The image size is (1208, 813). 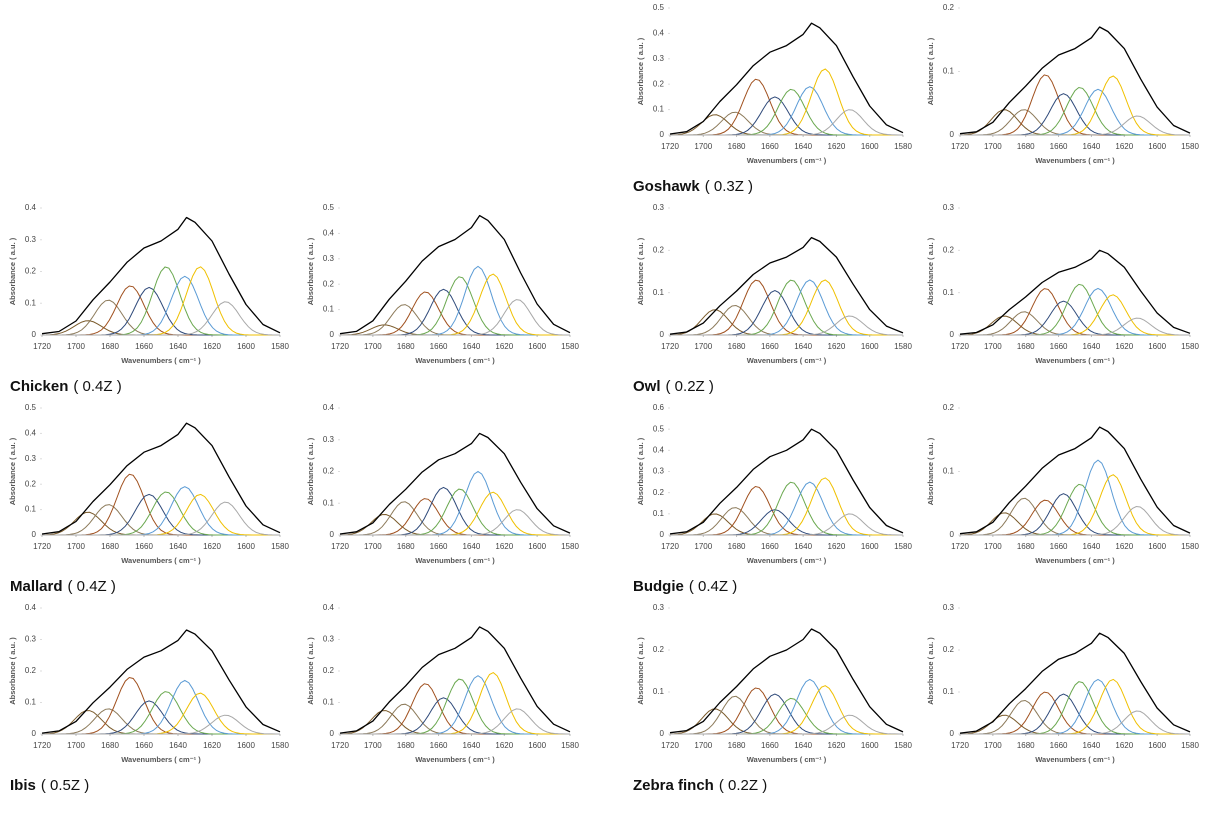 What do you see at coordinates (685, 586) in the screenshot?
I see `caption: Budgie ( 0.4Z )` at bounding box center [685, 586].